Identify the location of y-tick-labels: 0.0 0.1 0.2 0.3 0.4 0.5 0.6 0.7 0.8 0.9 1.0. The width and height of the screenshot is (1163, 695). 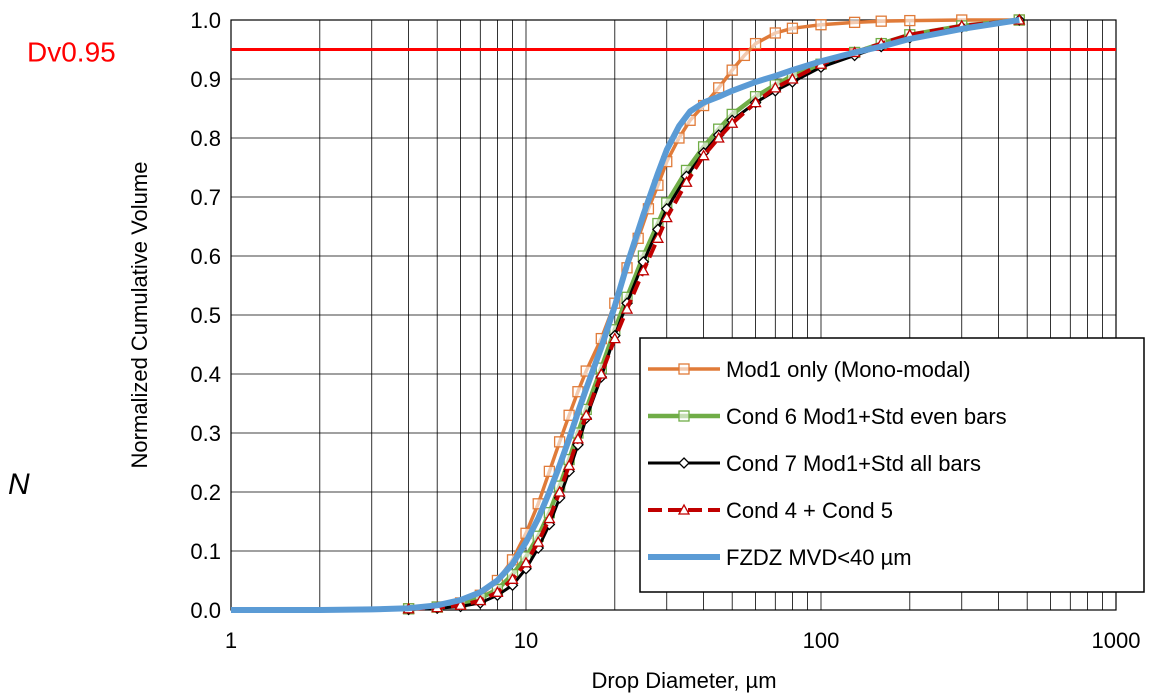
(205, 315).